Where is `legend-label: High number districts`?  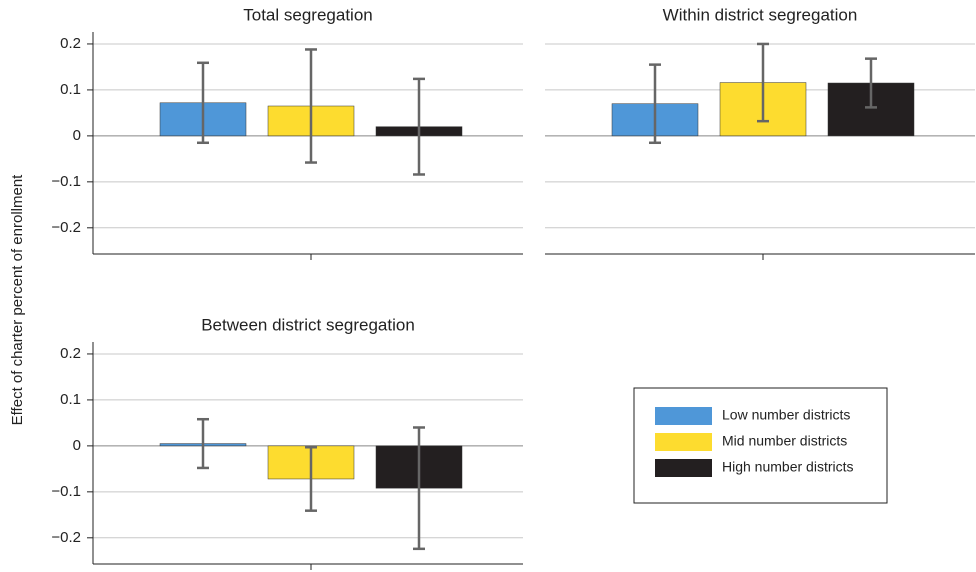
legend-label: High number districts is located at coordinates (788, 467).